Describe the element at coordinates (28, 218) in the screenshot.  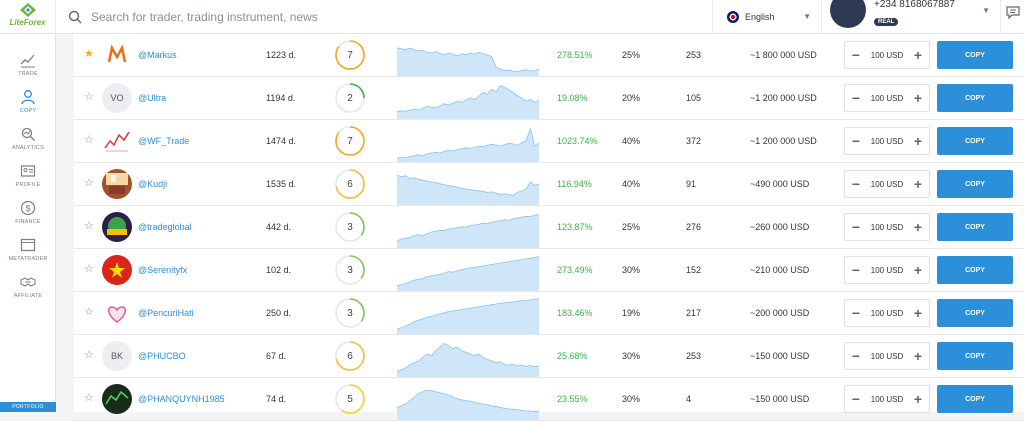
I see `sidebar-item-finance: $ FINANCE` at that location.